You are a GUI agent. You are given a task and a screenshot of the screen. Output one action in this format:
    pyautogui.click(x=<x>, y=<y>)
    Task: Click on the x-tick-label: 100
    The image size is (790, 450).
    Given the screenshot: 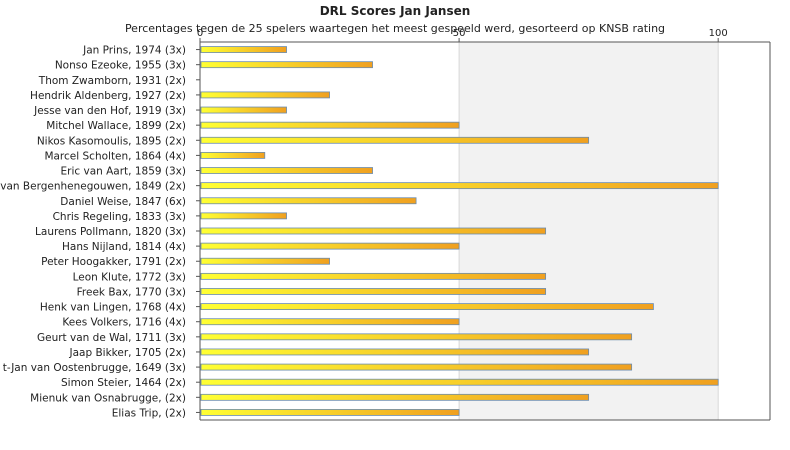 What is the action you would take?
    pyautogui.click(x=718, y=33)
    